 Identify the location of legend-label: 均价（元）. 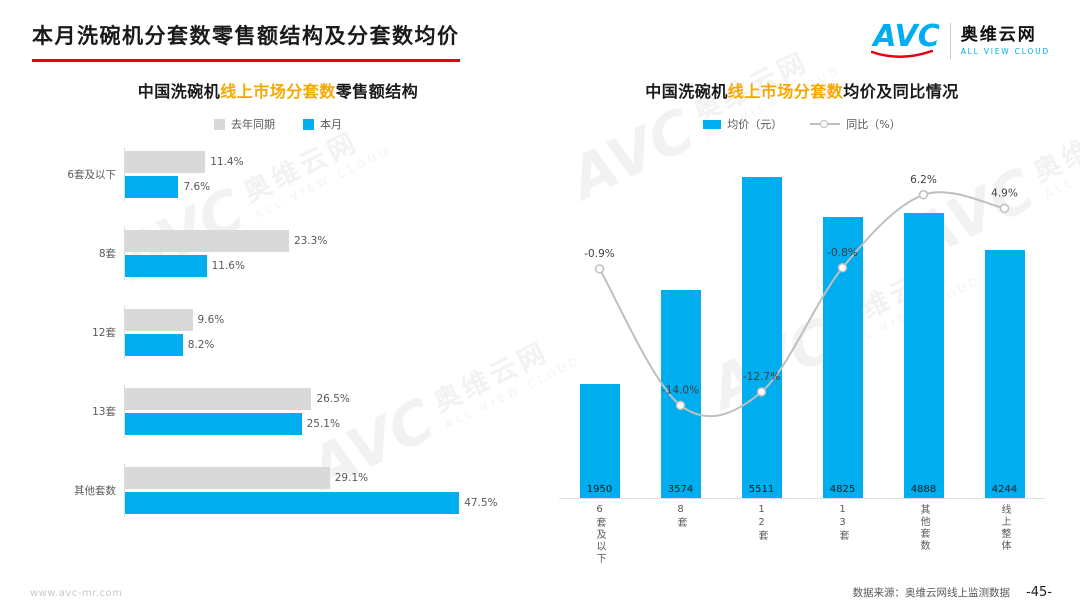
(755, 124).